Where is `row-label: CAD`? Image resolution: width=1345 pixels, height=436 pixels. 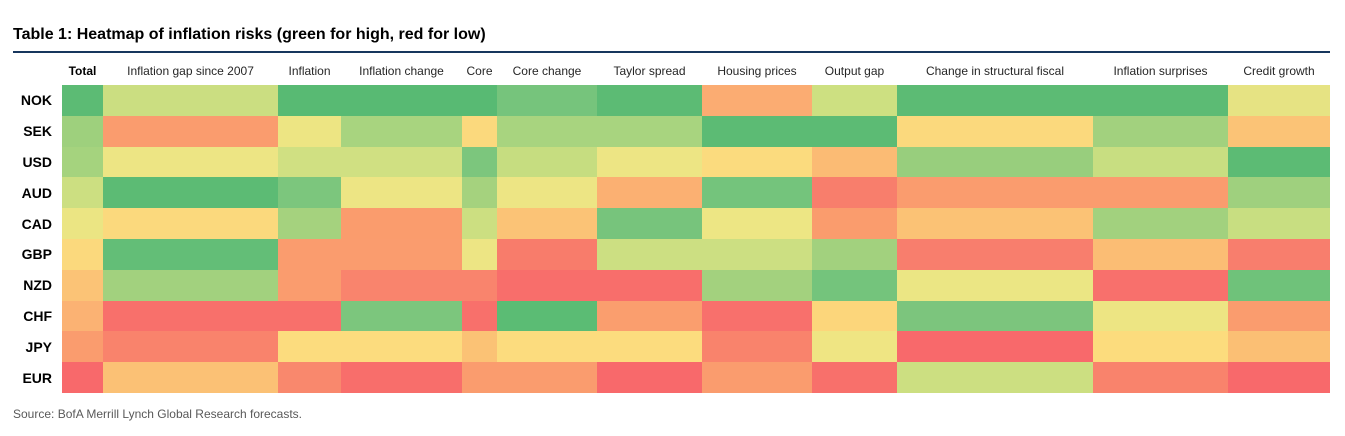 row-label: CAD is located at coordinates (36, 223).